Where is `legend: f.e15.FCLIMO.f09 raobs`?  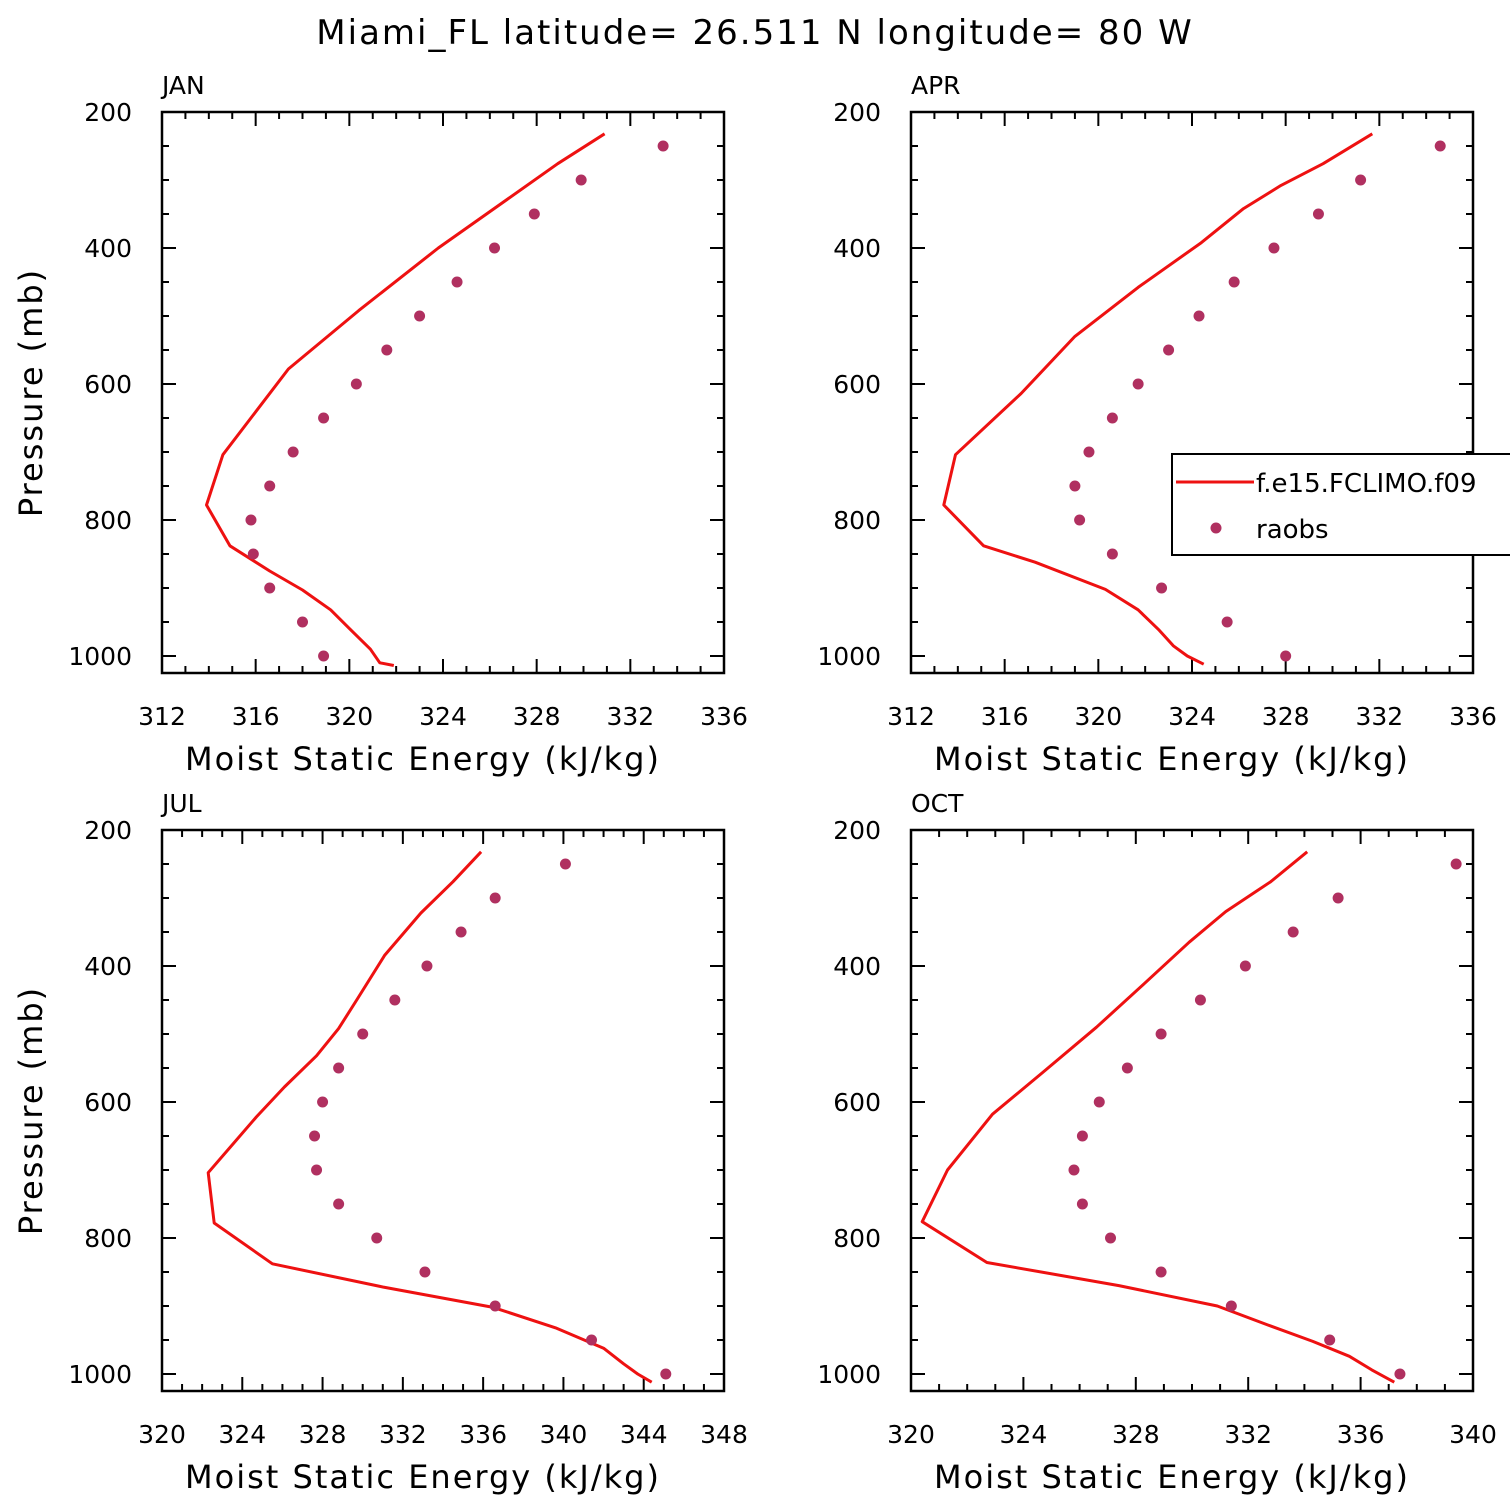 legend: f.e15.FCLIMO.f09 raobs is located at coordinates (1340, 504).